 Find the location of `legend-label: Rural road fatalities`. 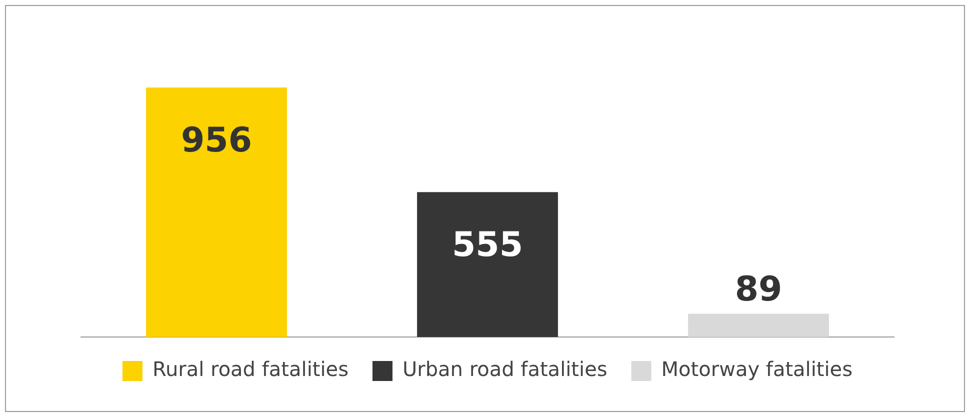

legend-label: Rural road fatalities is located at coordinates (250, 369).